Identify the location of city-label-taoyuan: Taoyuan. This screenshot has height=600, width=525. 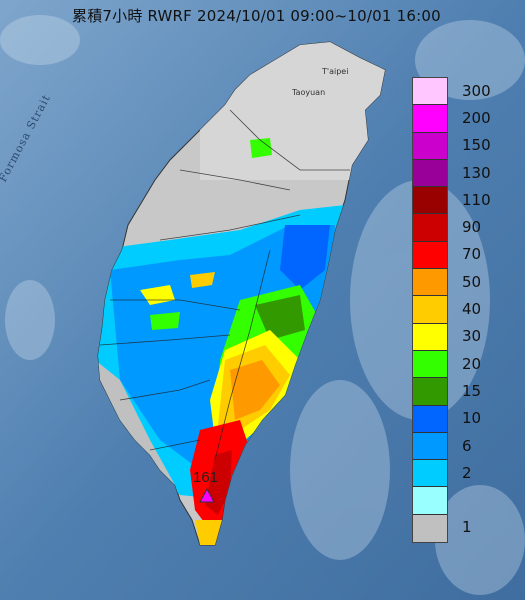
(309, 92).